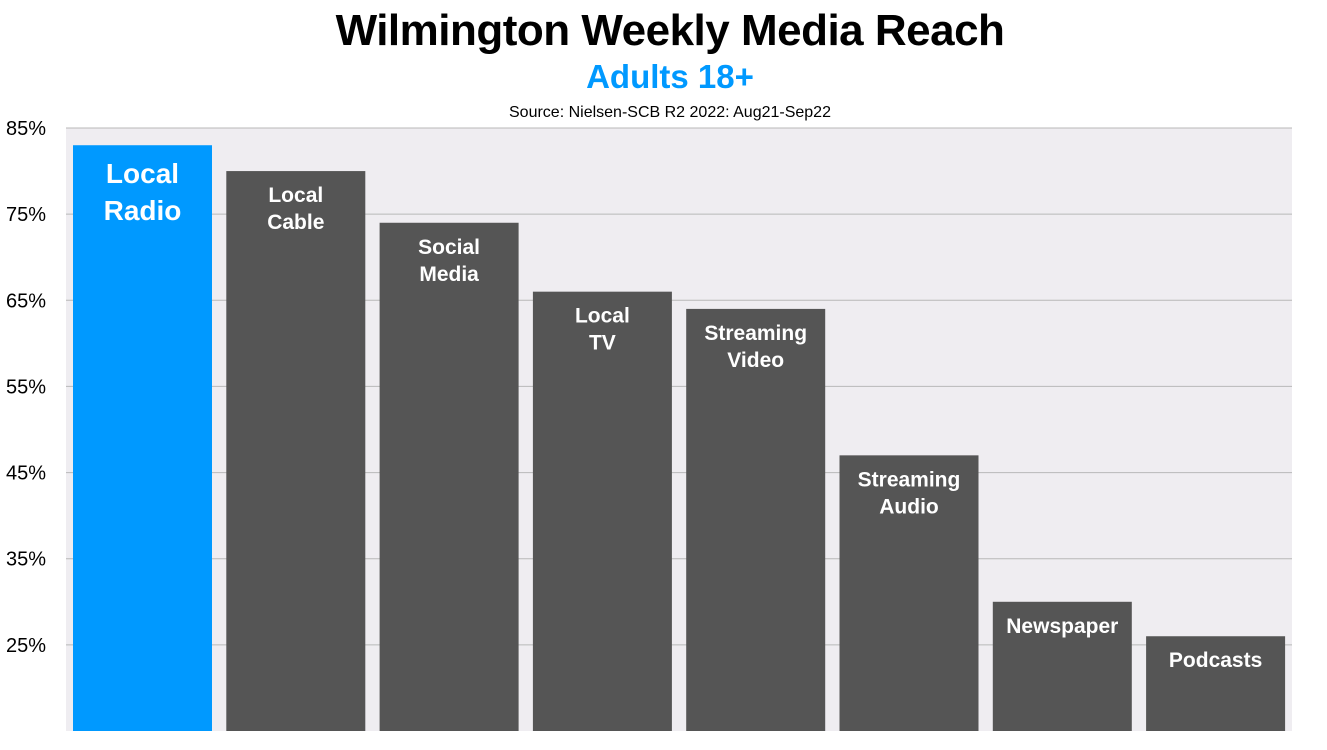 The image size is (1327, 750). What do you see at coordinates (755, 360) in the screenshot?
I see `bar-label: Video` at bounding box center [755, 360].